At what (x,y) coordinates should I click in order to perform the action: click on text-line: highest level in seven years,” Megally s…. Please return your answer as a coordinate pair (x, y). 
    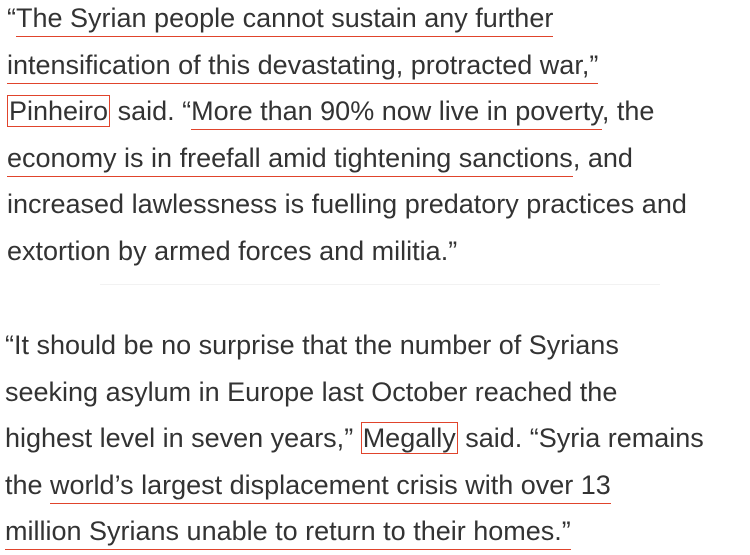
    Looking at the image, I should click on (354, 438).